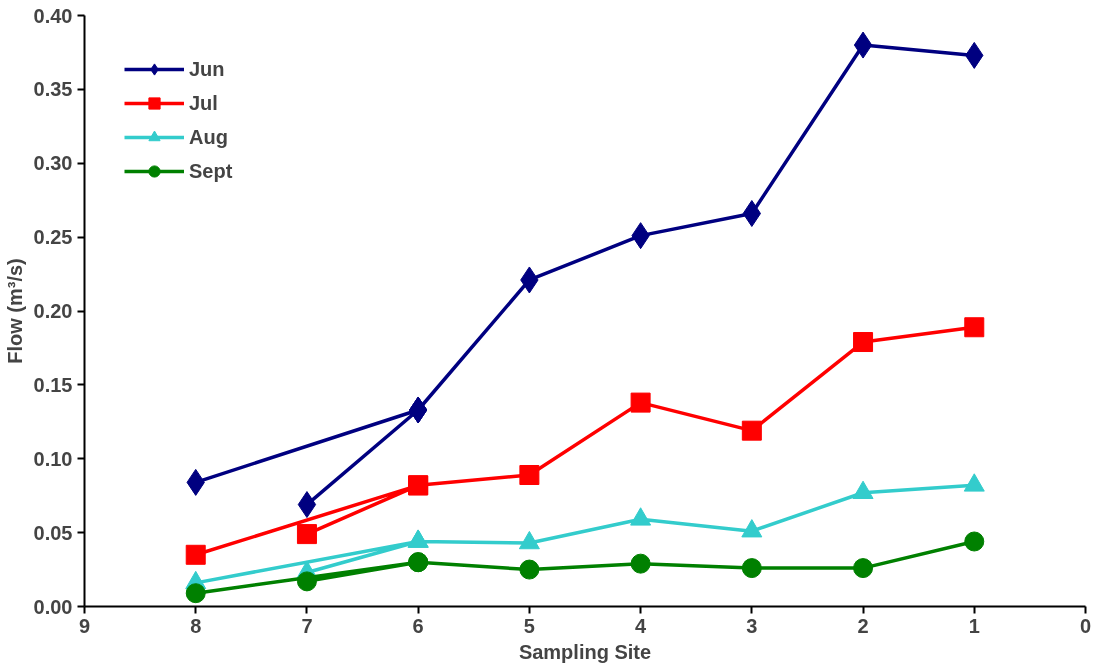 This screenshot has height=671, width=1112. I want to click on legend-label: Jul, so click(203, 103).